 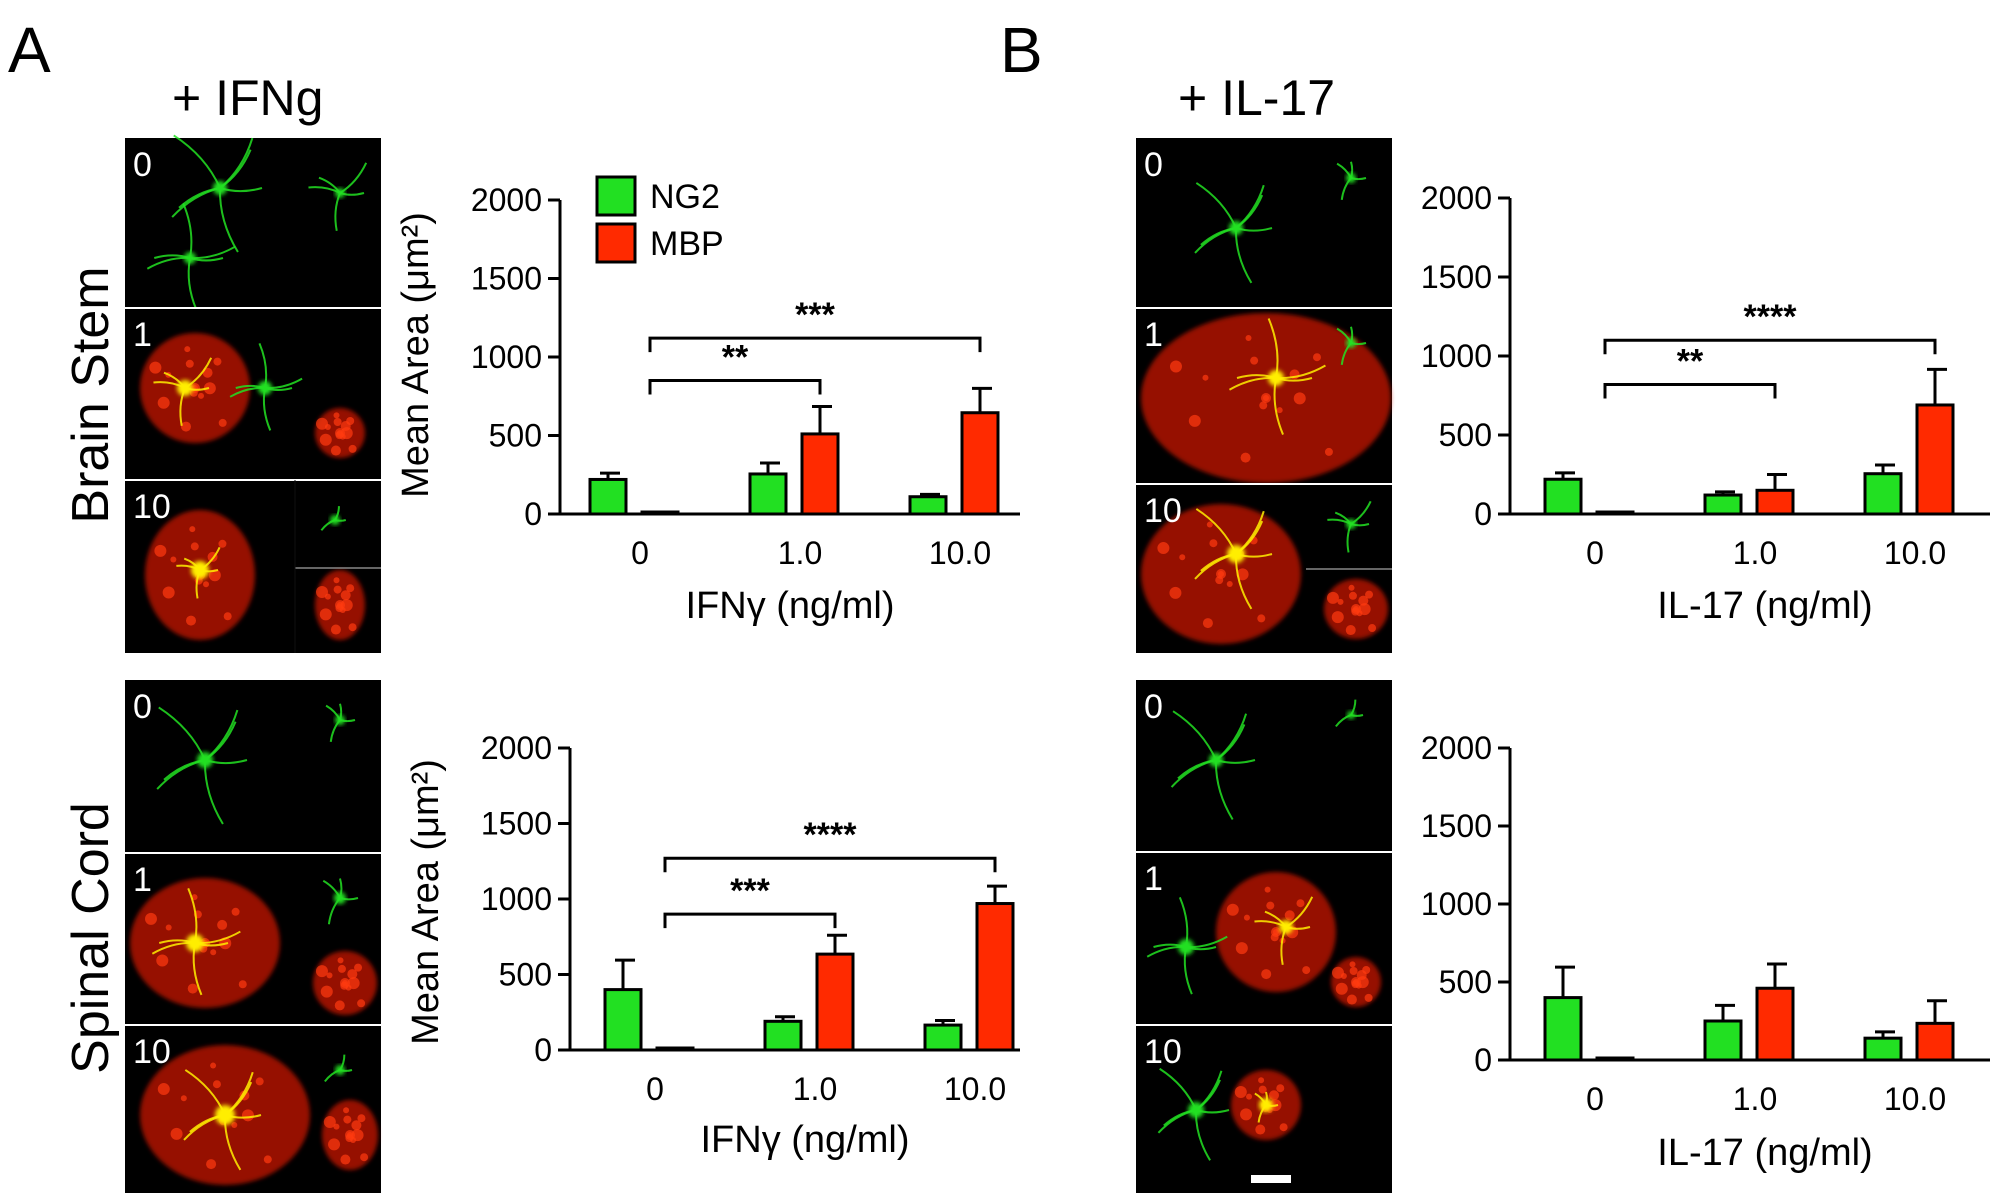 I want to click on panel-letter-a: A, so click(x=29, y=50).